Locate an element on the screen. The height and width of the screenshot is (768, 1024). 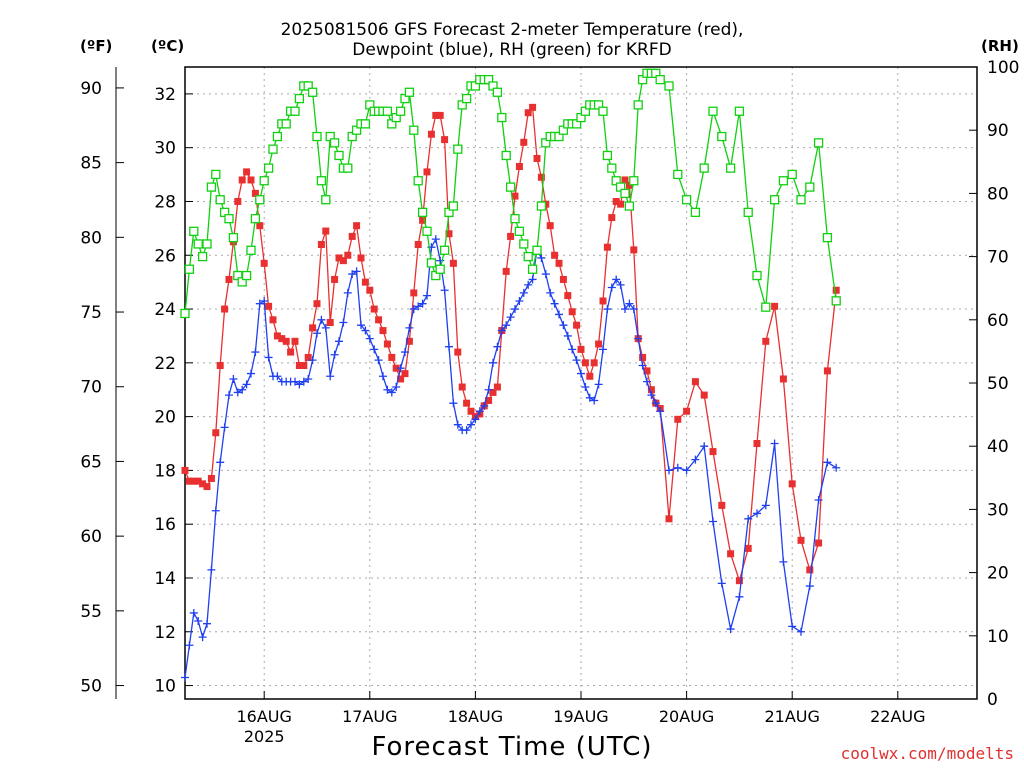
rh-tick-label: 20 is located at coordinates (998, 574).